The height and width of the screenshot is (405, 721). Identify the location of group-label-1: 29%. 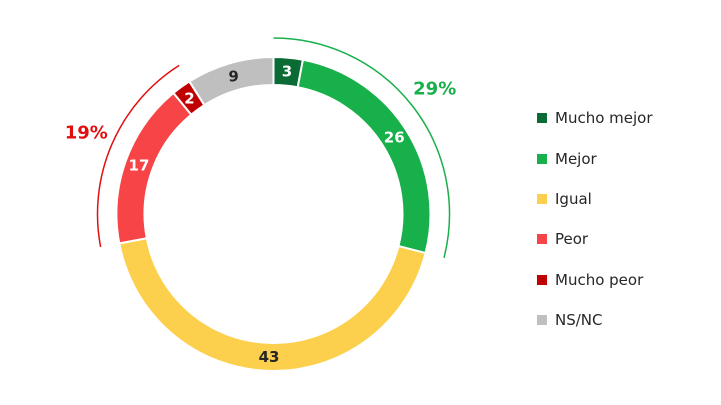
(434, 88).